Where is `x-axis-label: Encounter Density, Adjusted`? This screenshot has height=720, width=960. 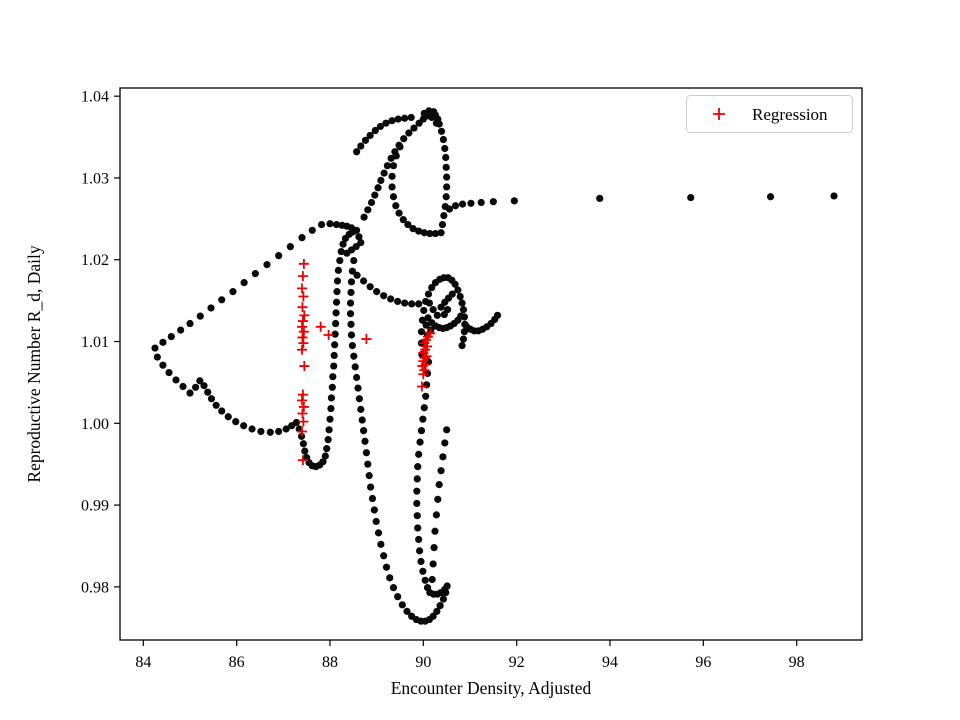 x-axis-label: Encounter Density, Adjusted is located at coordinates (491, 688).